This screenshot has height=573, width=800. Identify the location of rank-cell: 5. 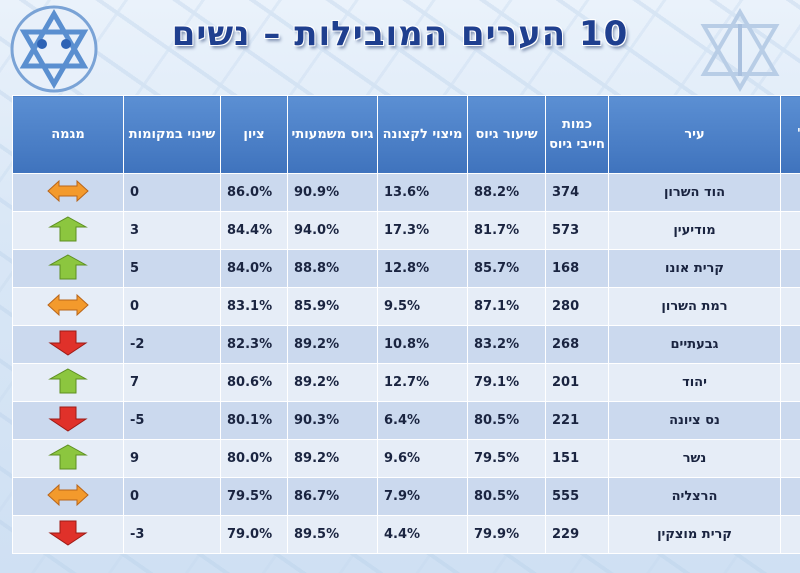
(790, 344).